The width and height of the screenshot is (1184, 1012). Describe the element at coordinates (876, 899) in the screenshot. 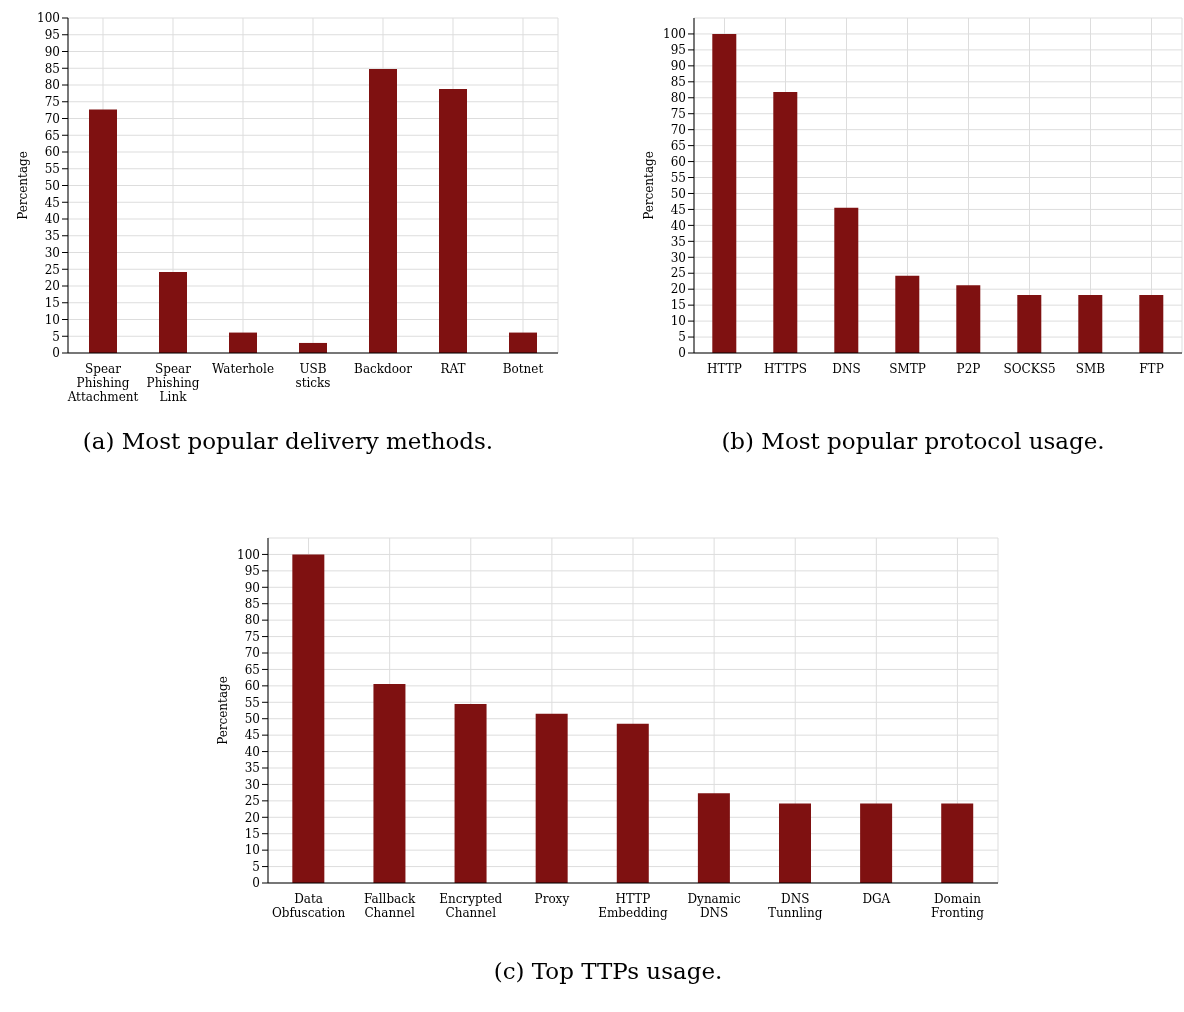

I see `x-tick-label: DGA` at that location.